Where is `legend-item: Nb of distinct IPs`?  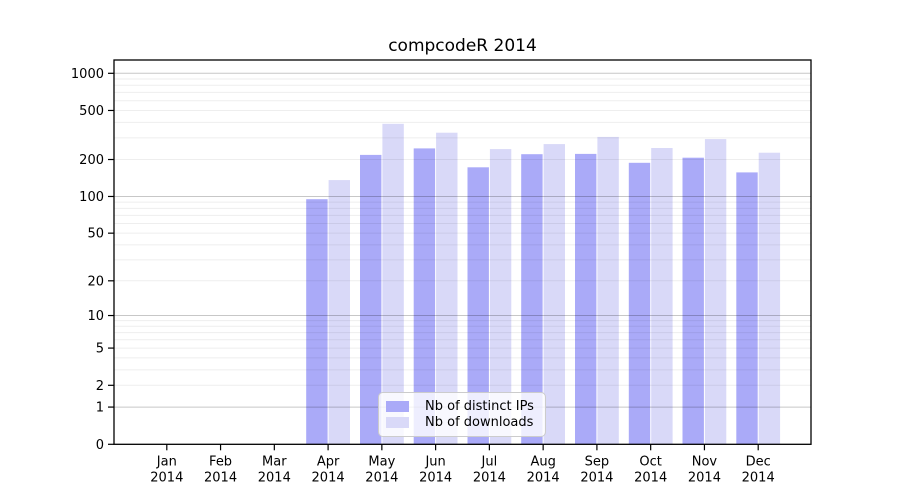 legend-item: Nb of distinct IPs is located at coordinates (462, 406).